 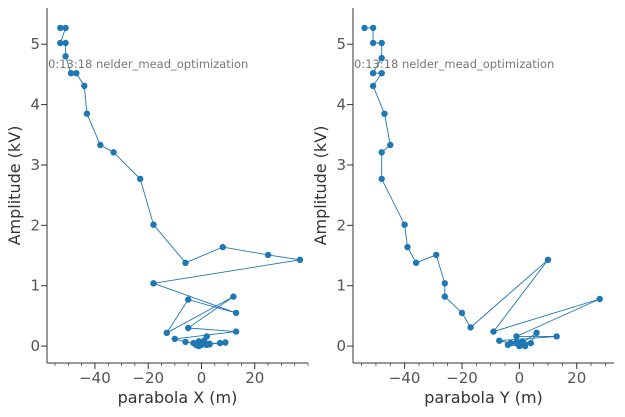 What do you see at coordinates (483, 397) in the screenshot?
I see `x-axis-label: parabola Y (m)` at bounding box center [483, 397].